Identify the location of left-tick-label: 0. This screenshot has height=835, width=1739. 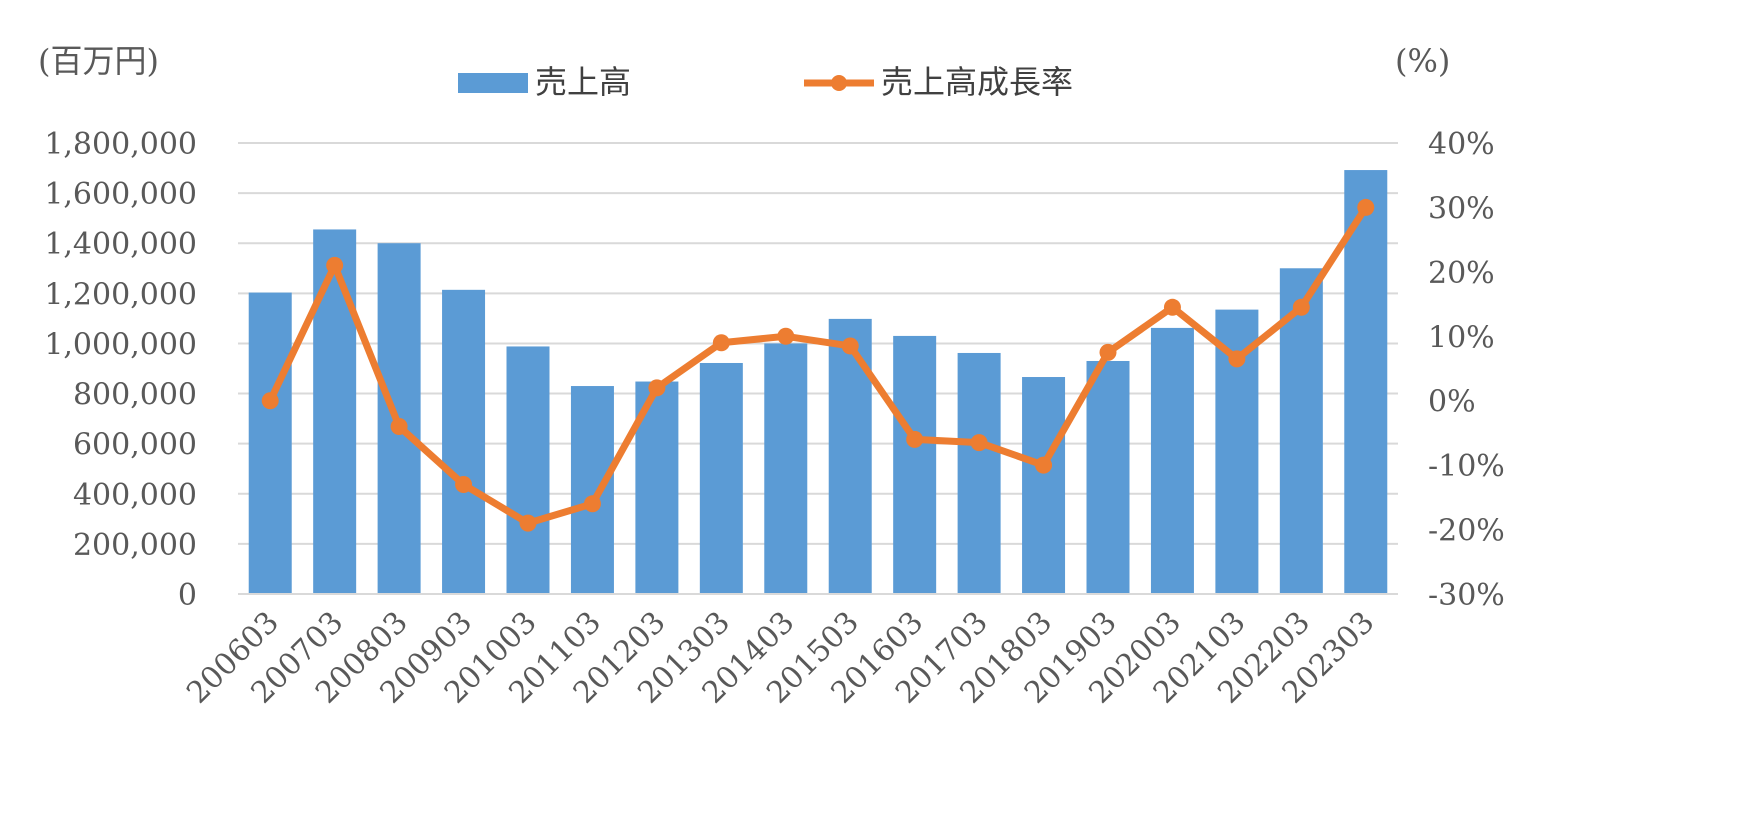
(187, 595).